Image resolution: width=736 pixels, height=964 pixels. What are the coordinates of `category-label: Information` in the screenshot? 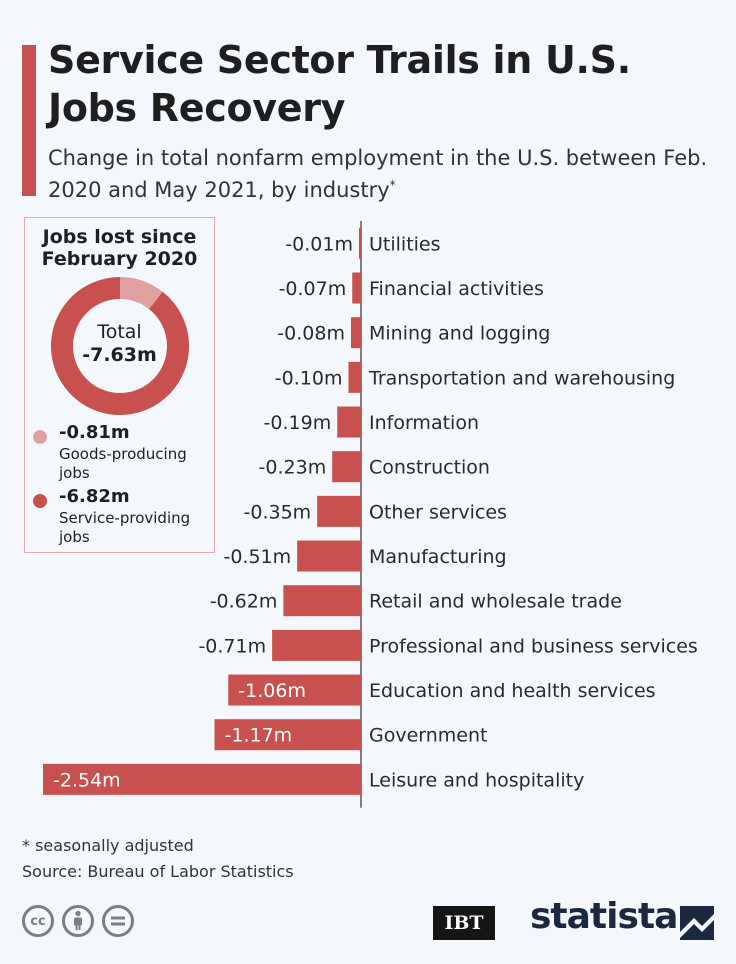 It's located at (424, 423).